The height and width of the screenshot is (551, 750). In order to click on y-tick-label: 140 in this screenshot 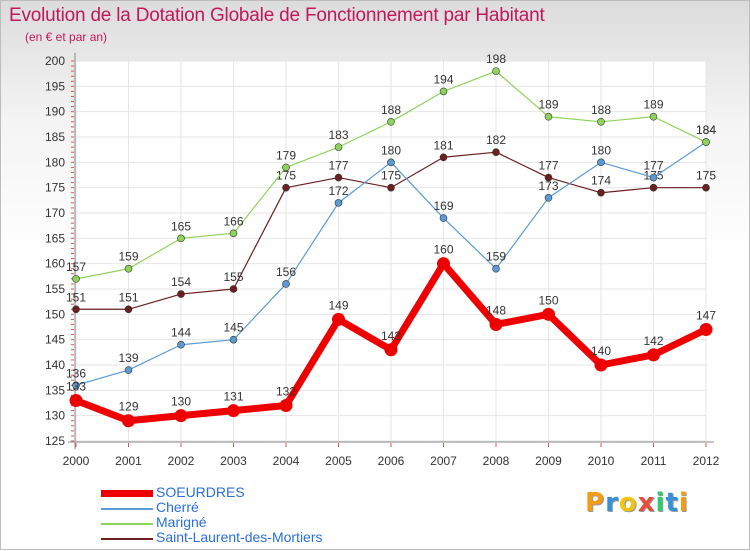, I will do `click(55, 365)`.